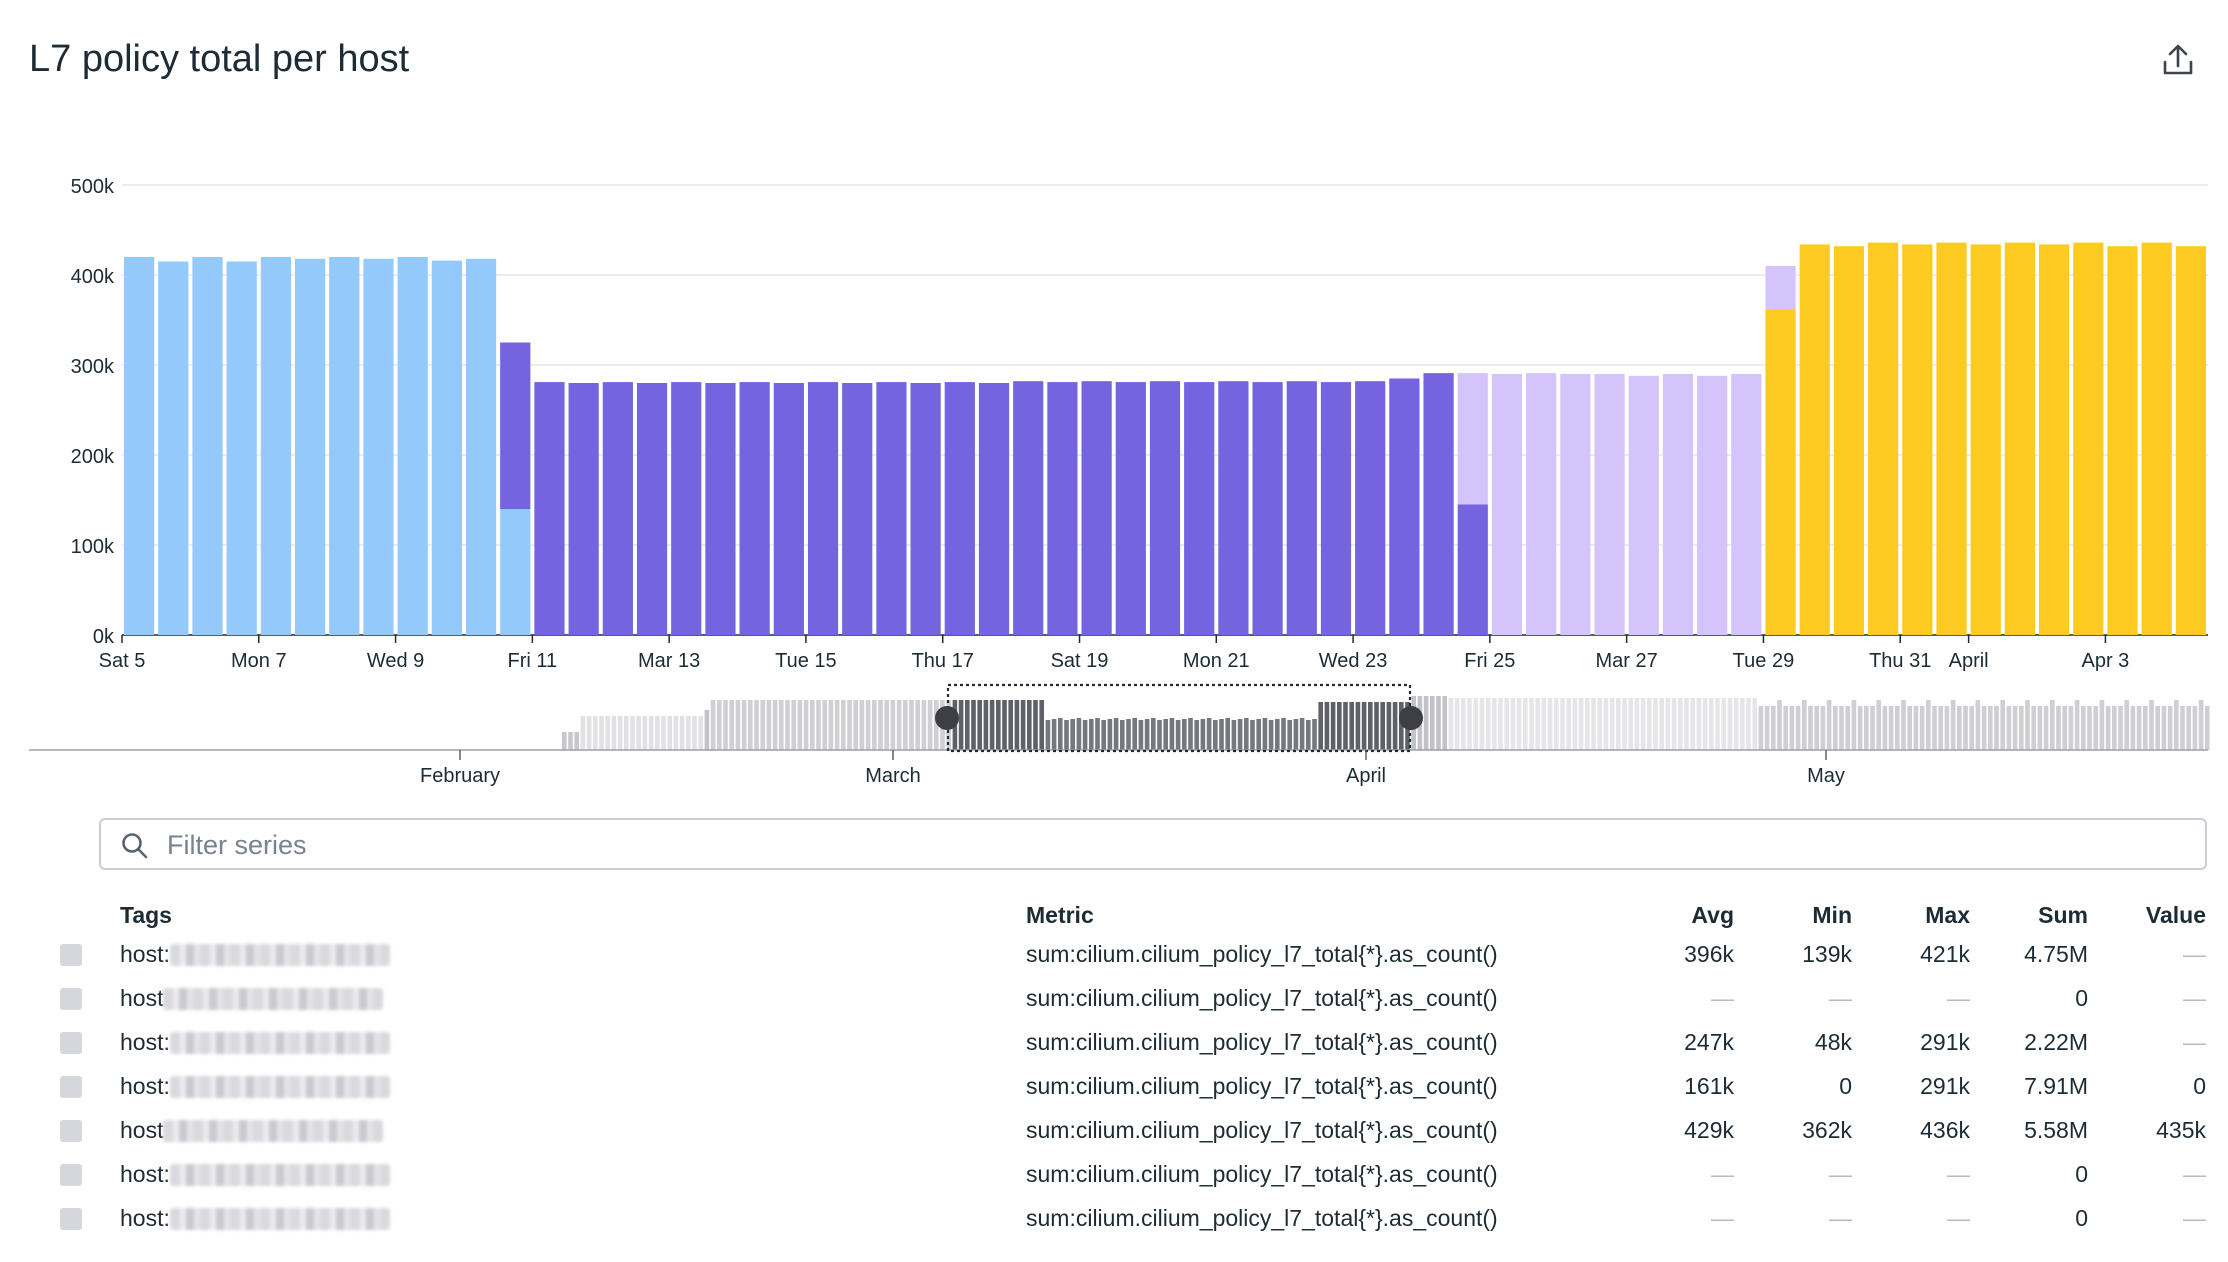 The width and height of the screenshot is (2228, 1262). I want to click on filter-series-box, so click(1153, 844).